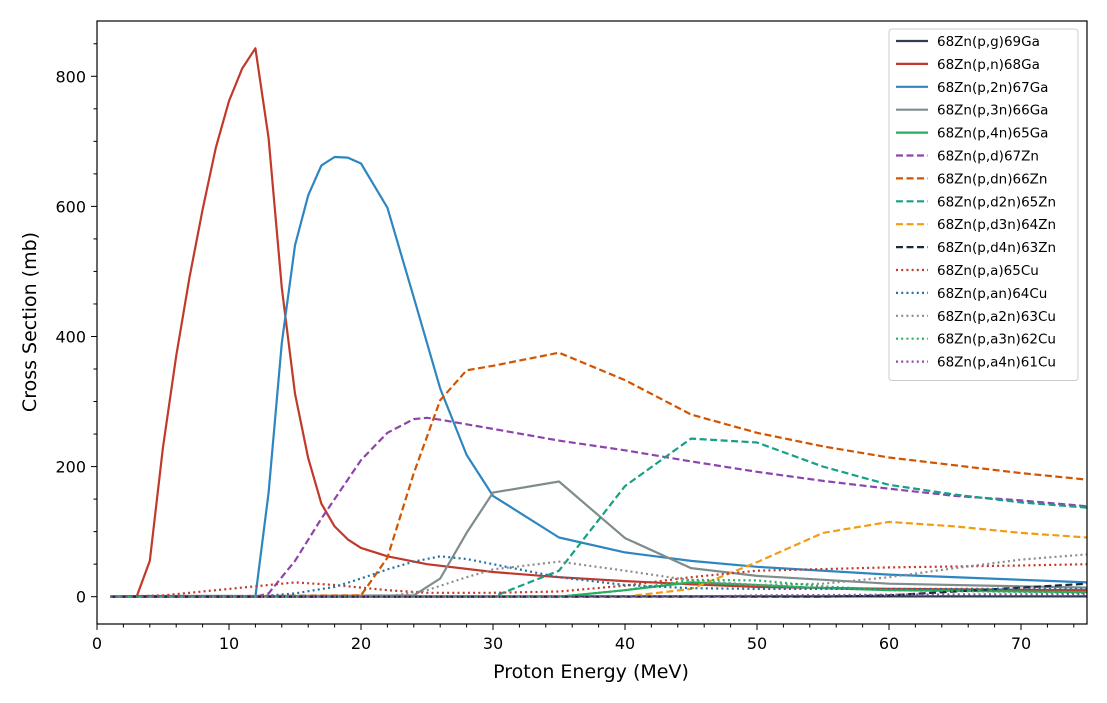 This screenshot has width=1107, height=703. What do you see at coordinates (992, 294) in the screenshot?
I see `legend-label: 68Zn(p,an)64Cu` at bounding box center [992, 294].